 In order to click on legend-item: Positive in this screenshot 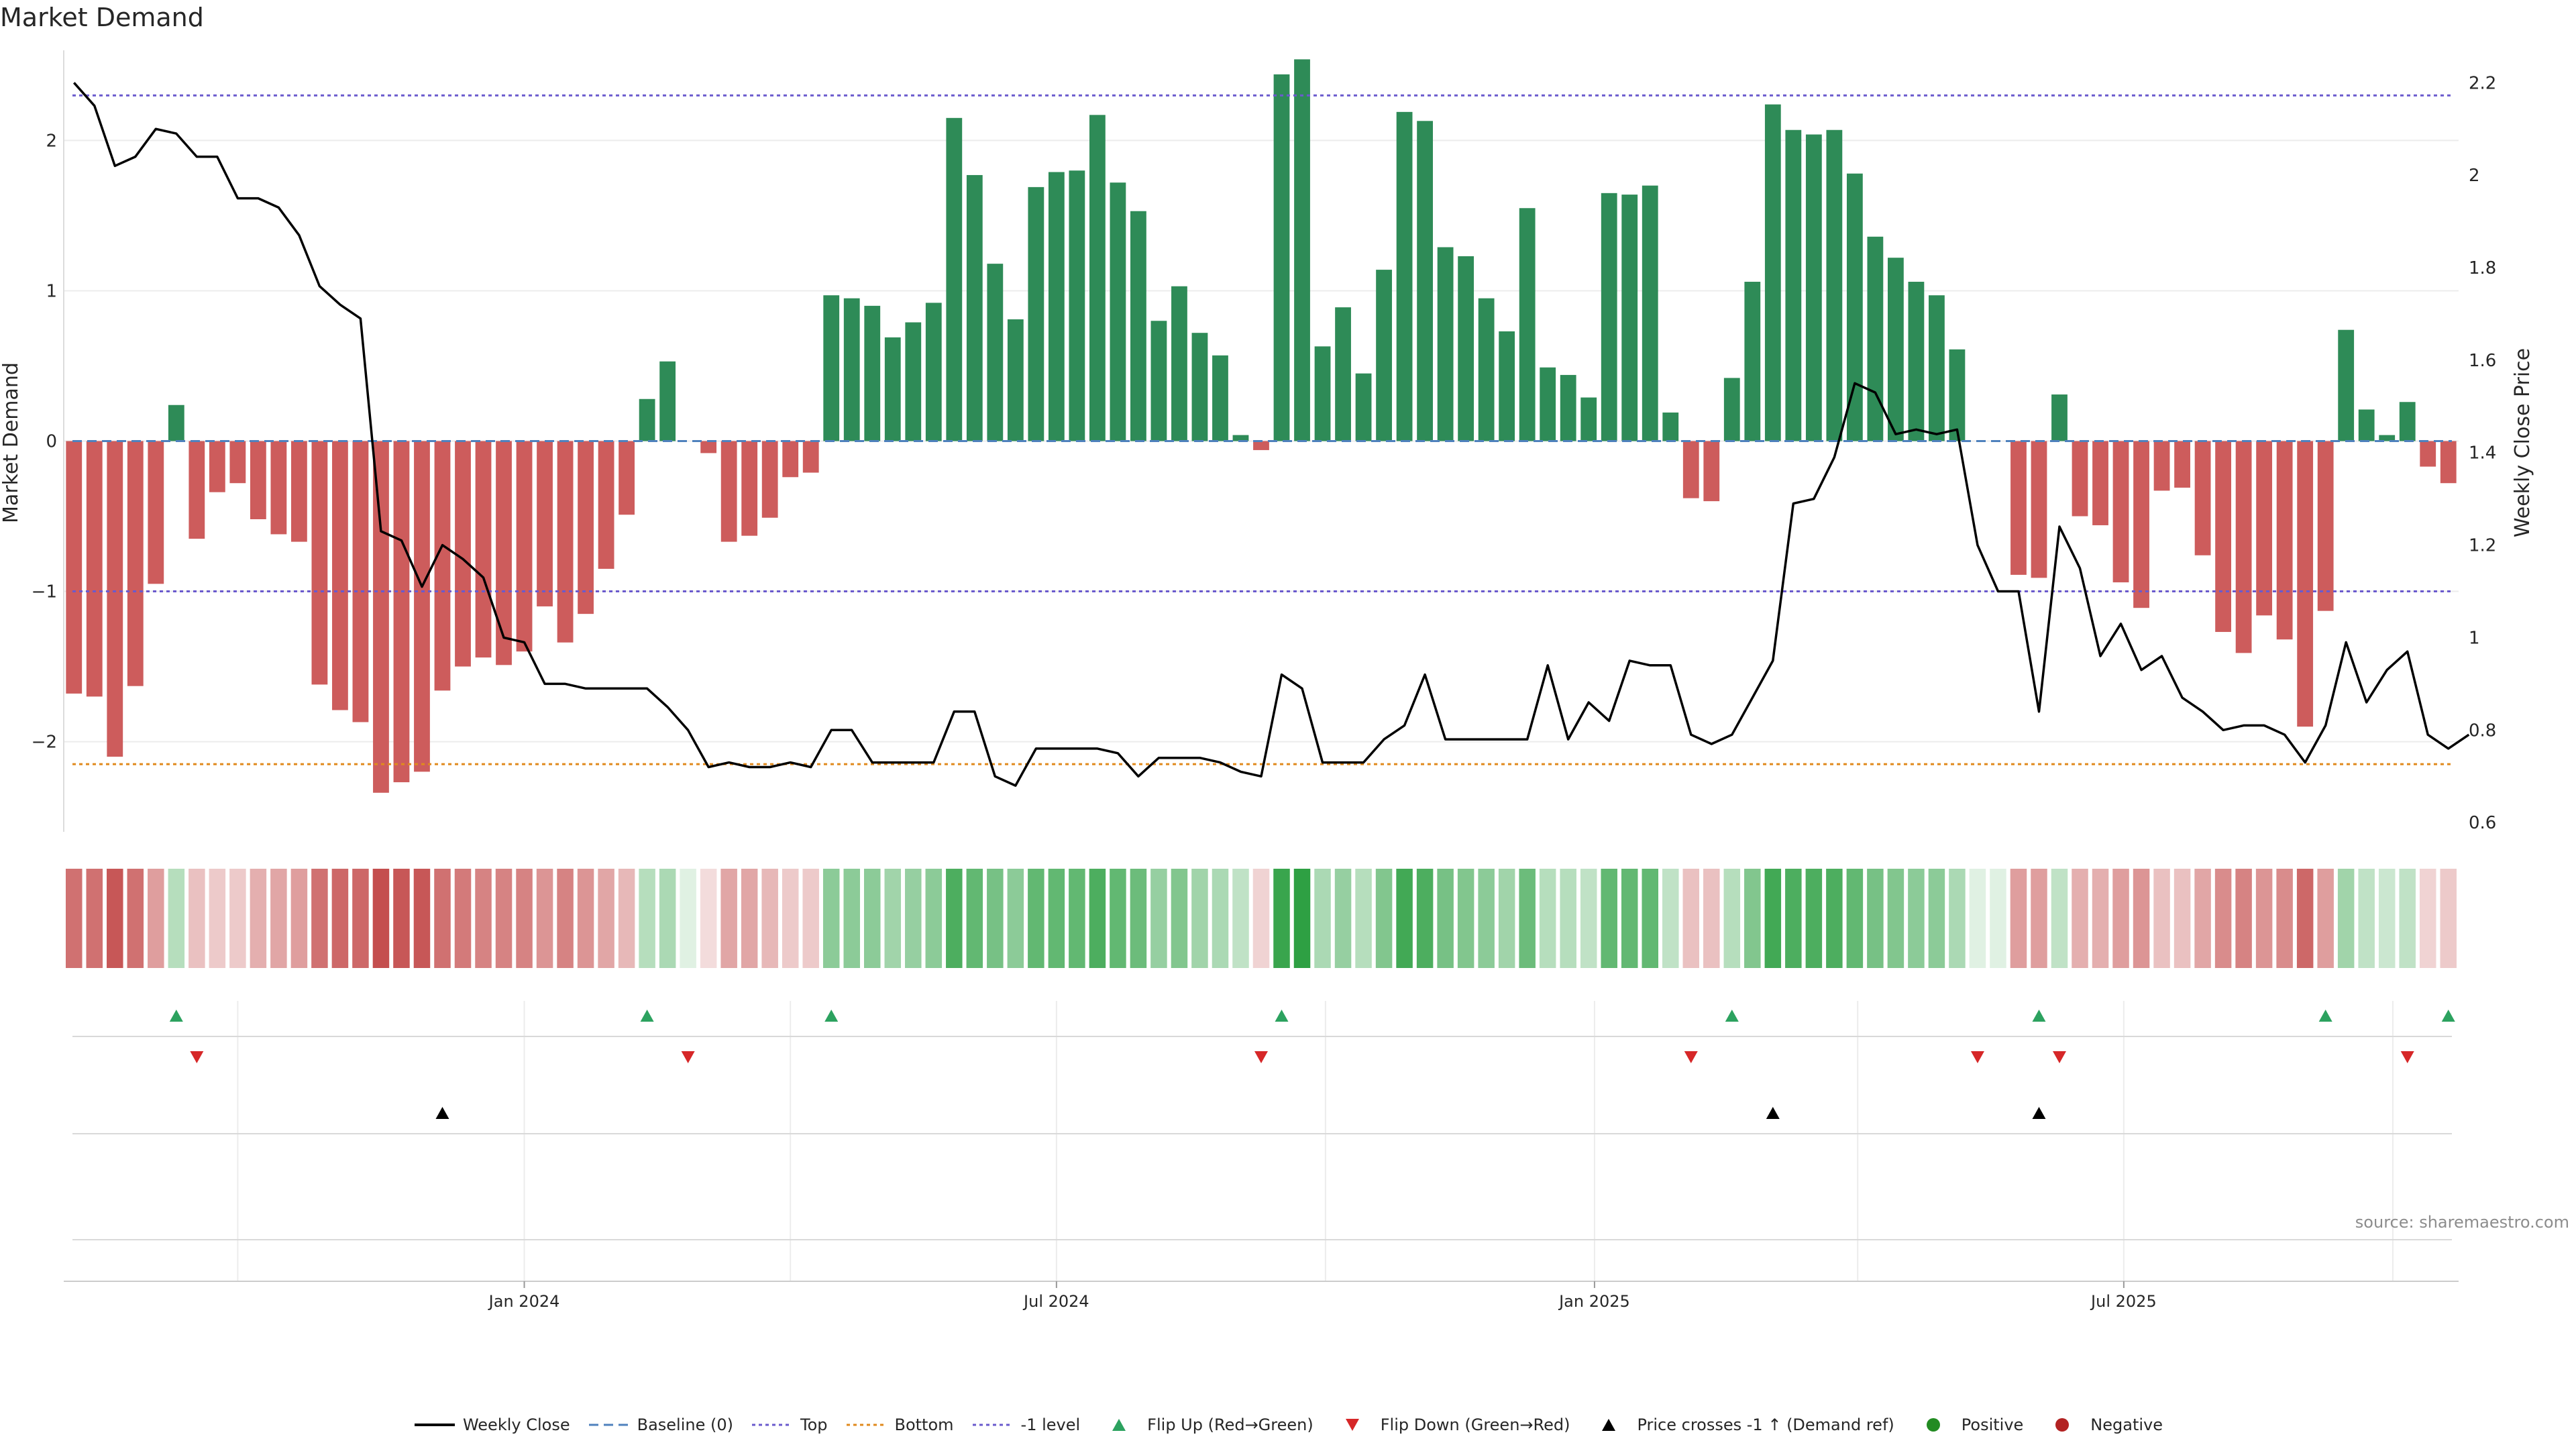, I will do `click(1967, 1424)`.